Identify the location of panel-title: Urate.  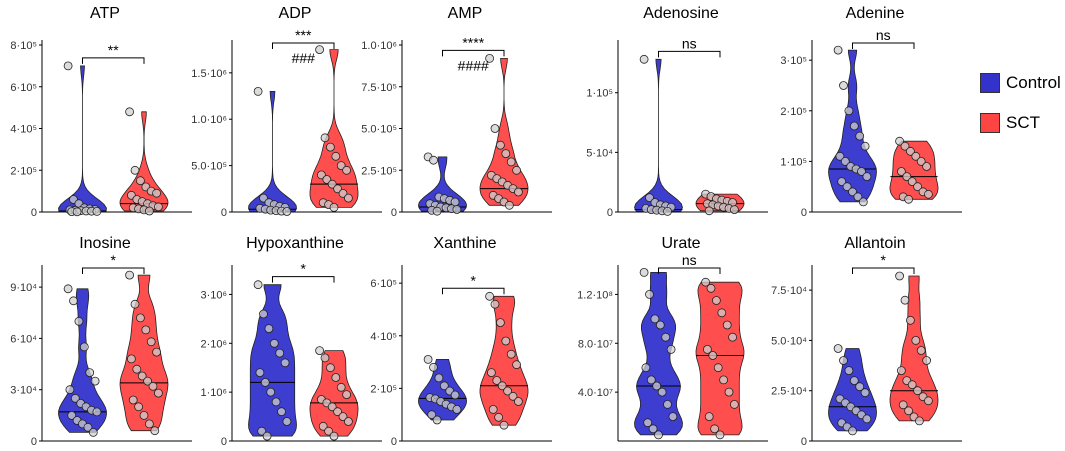
(680, 243).